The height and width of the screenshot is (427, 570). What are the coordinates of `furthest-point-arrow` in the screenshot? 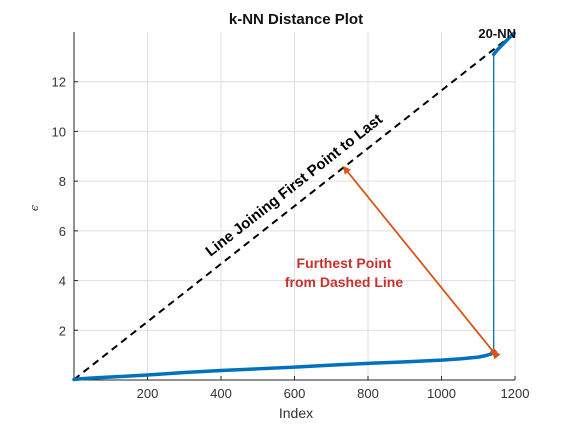 It's located at (421, 262).